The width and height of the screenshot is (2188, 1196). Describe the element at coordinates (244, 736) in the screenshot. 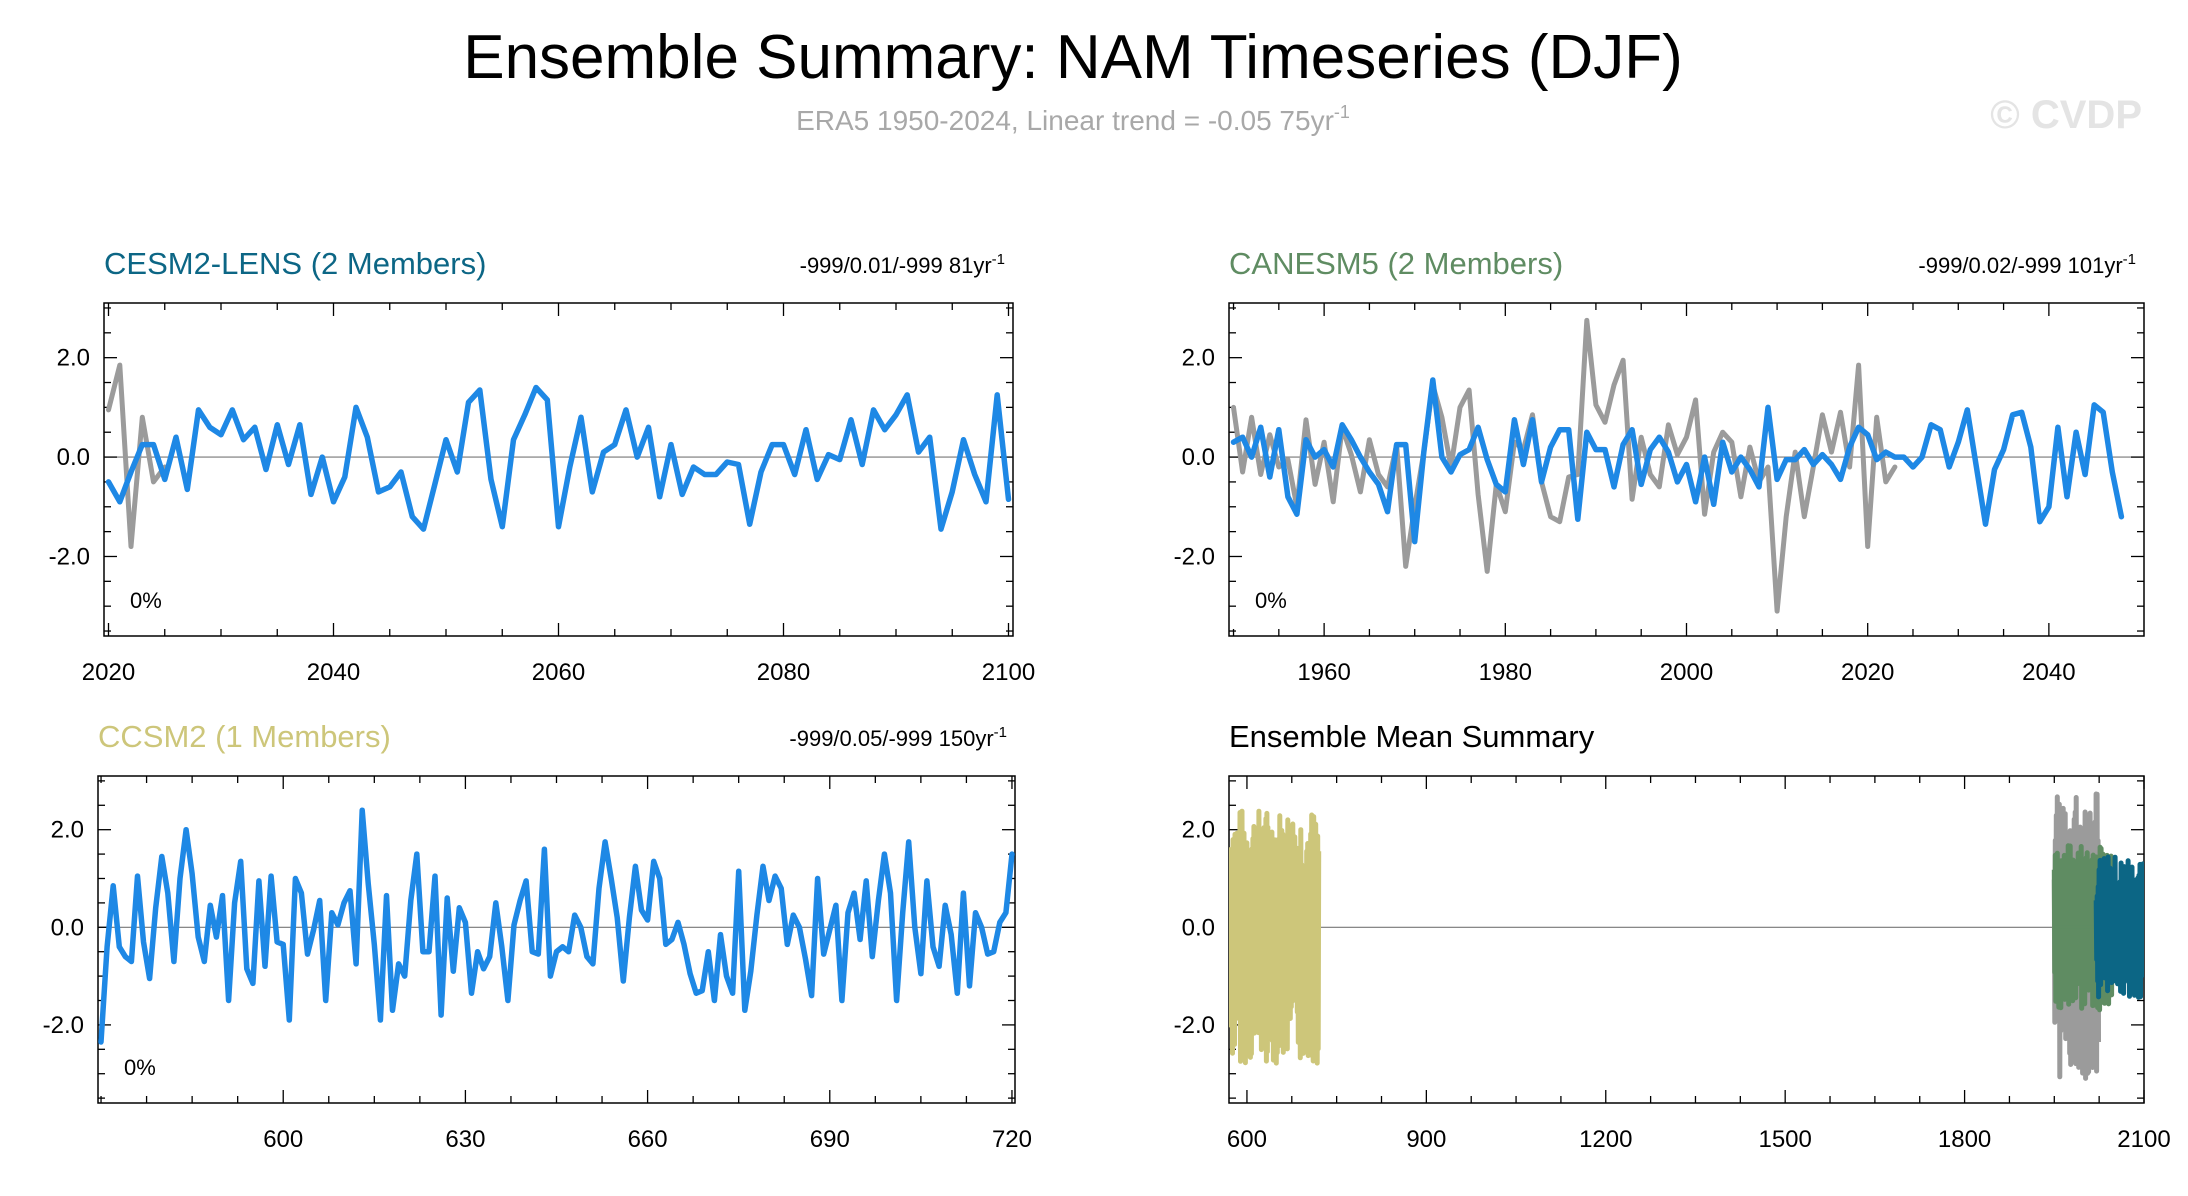

I see `panel-title: CCSM2 (1 Members)` at that location.